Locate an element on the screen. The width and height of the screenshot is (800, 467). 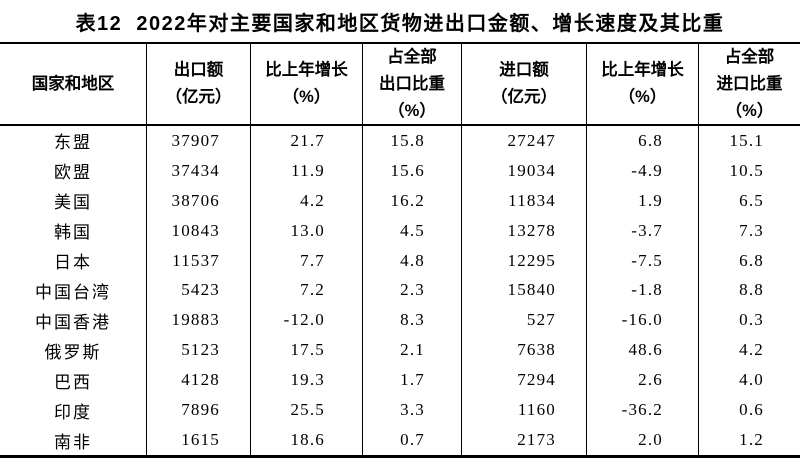
cell-export-share: 1.7 is located at coordinates (412, 380).